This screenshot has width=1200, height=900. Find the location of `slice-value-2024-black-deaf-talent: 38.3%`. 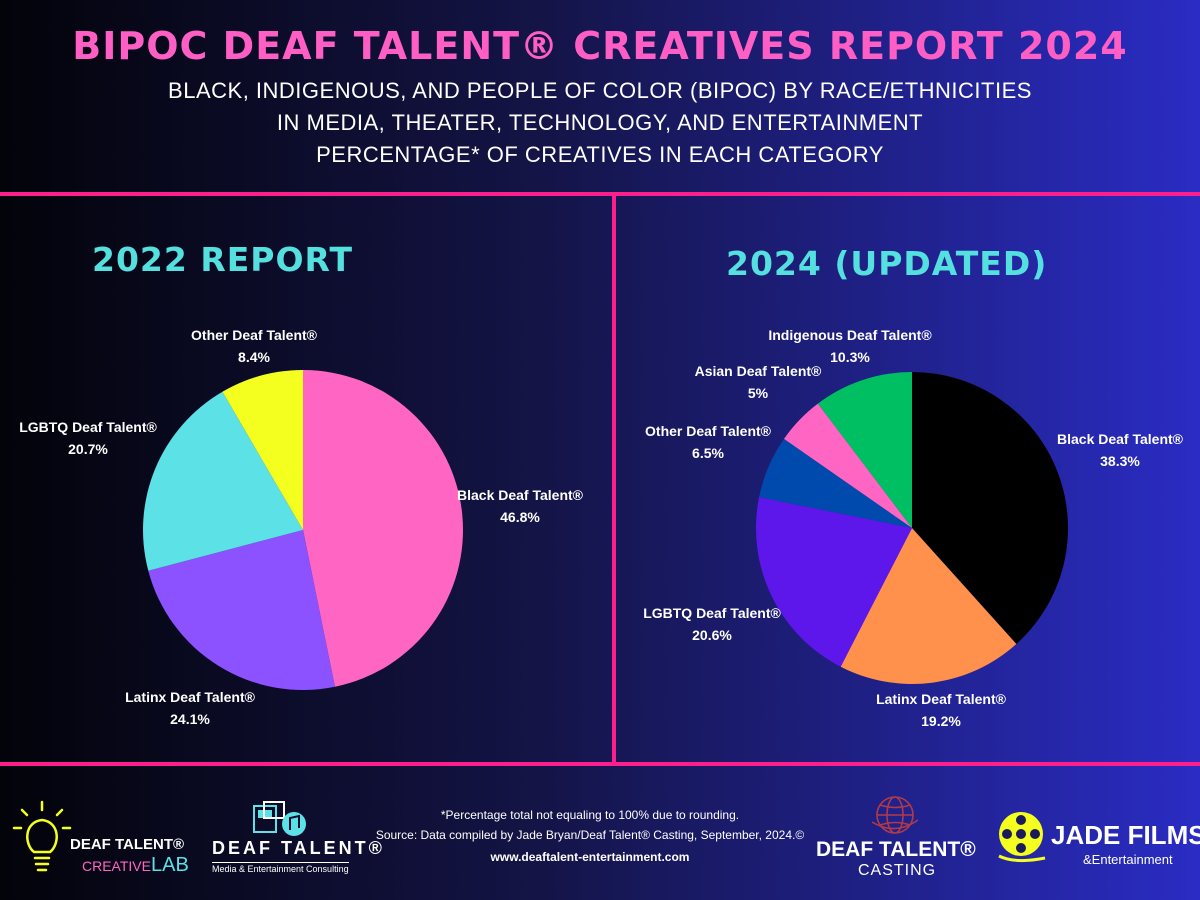

slice-value-2024-black-deaf-talent: 38.3% is located at coordinates (1120, 461).